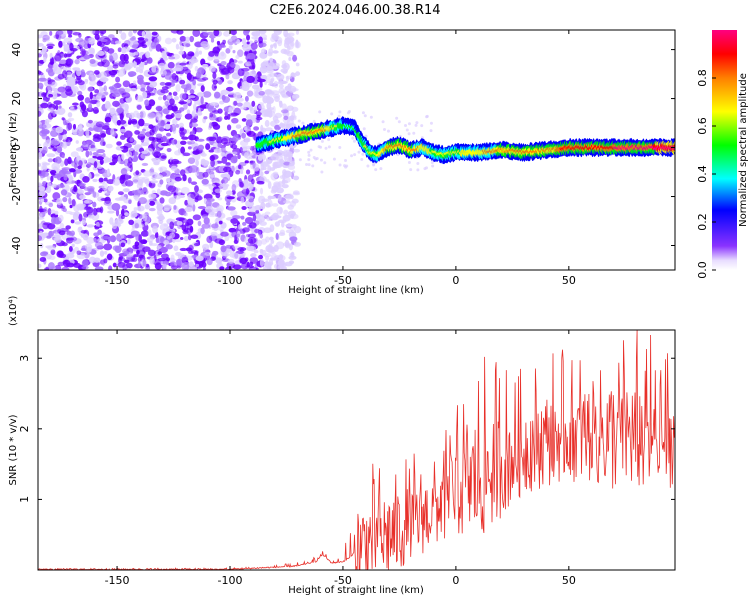 Image resolution: width=750 pixels, height=600 pixels. I want to click on snr-xlabel: Height of straight line (km), so click(356, 590).